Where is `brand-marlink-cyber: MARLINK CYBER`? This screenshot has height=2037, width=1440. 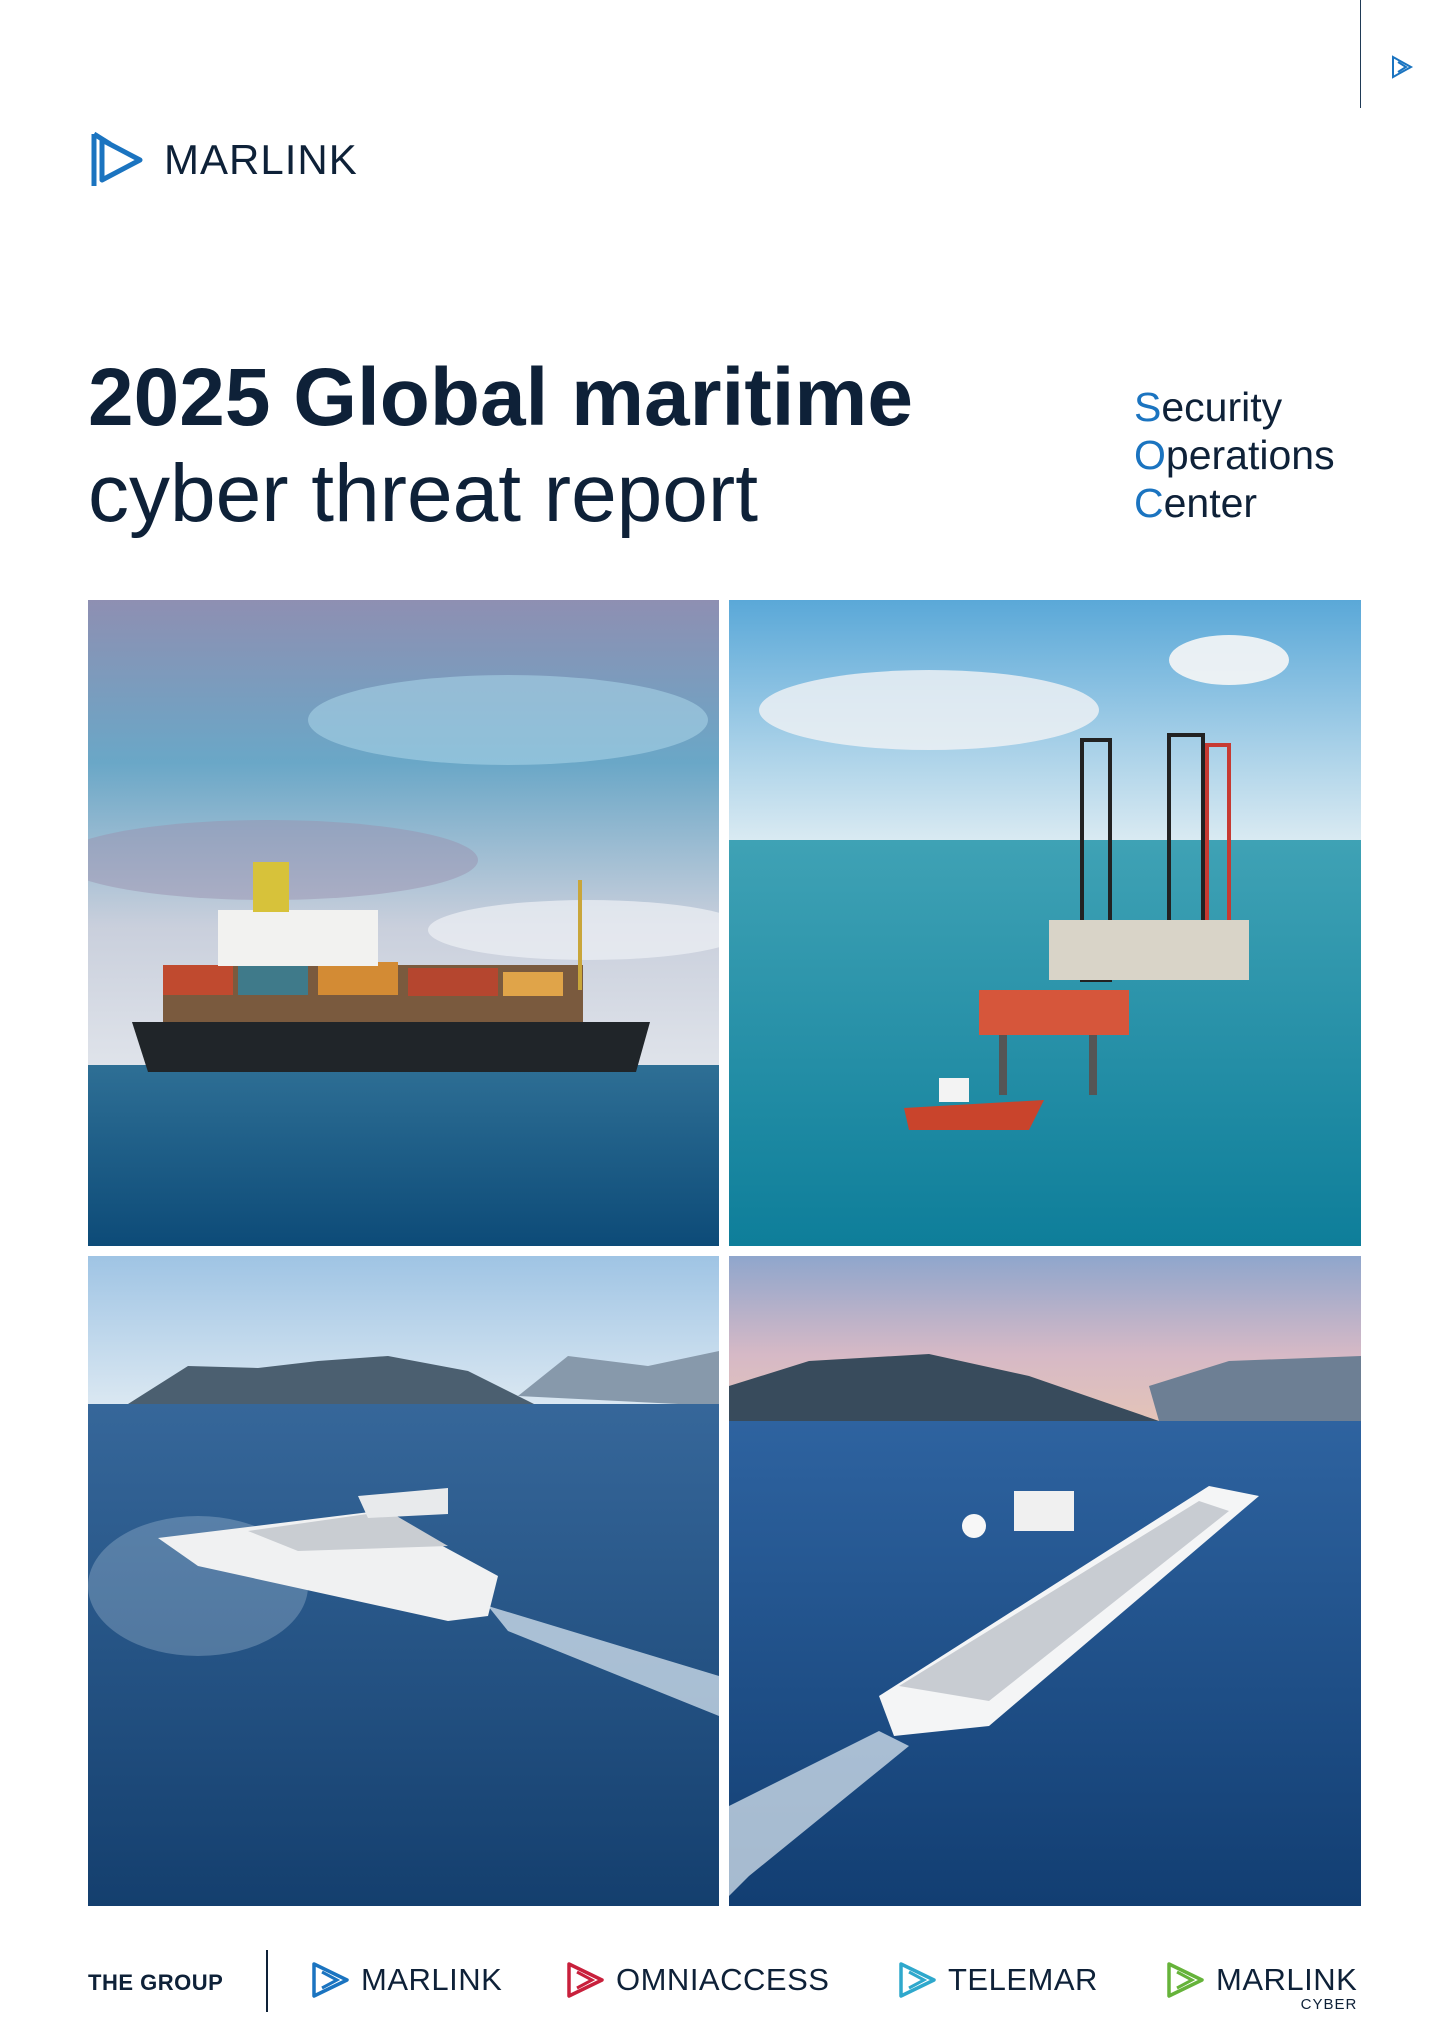
brand-marlink-cyber: MARLINK CYBER is located at coordinates (1261, 1985).